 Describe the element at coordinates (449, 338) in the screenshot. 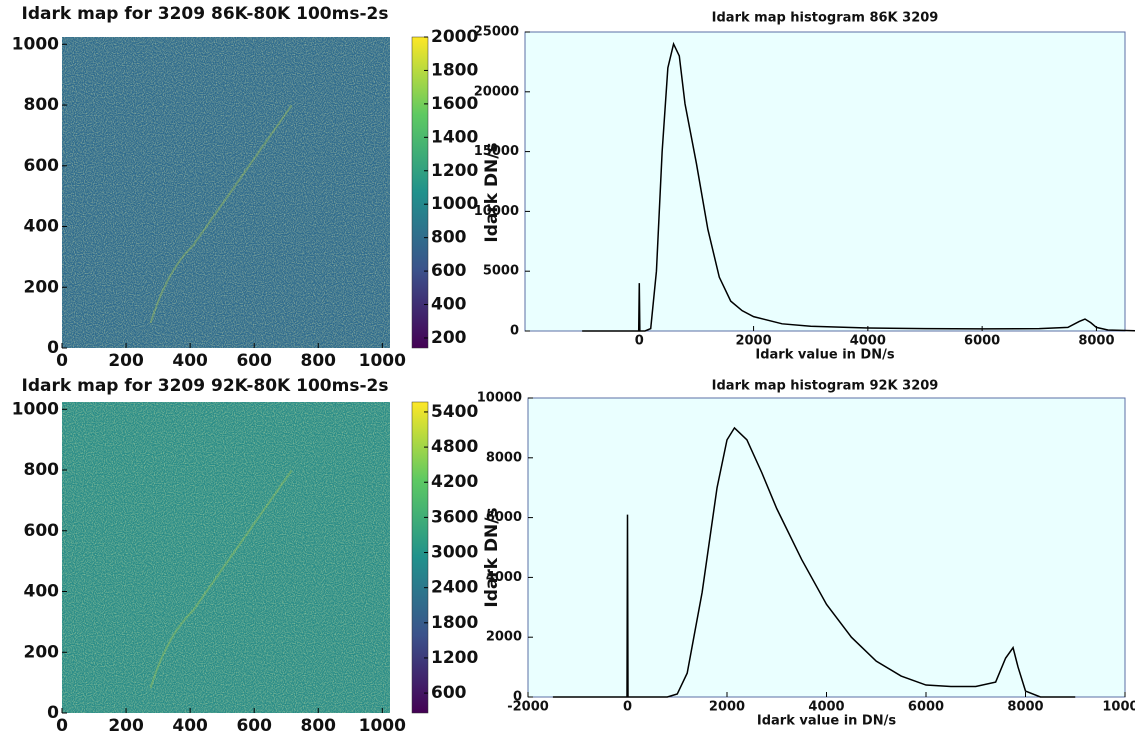

I see `colorbar-tick-label: 200` at that location.